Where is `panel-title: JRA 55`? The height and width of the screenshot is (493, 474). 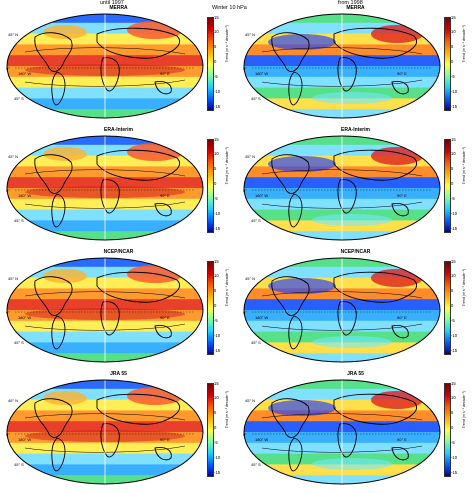 panel-title: JRA 55 is located at coordinates (355, 374).